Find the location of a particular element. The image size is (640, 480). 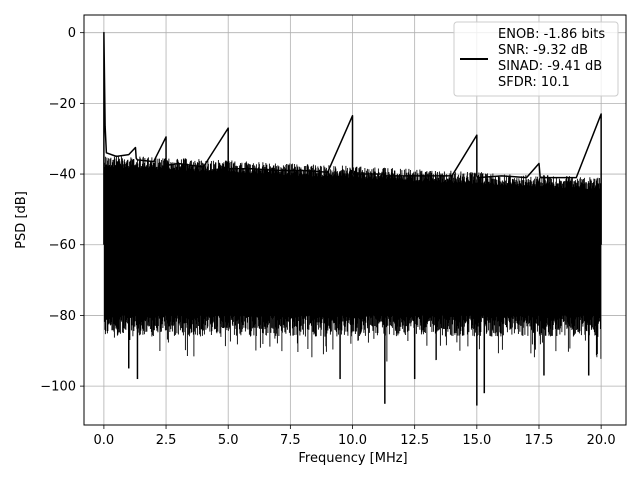

y-axis-ticks: 0 −20 −40 −60 −80 −100 is located at coordinates (62, 210).